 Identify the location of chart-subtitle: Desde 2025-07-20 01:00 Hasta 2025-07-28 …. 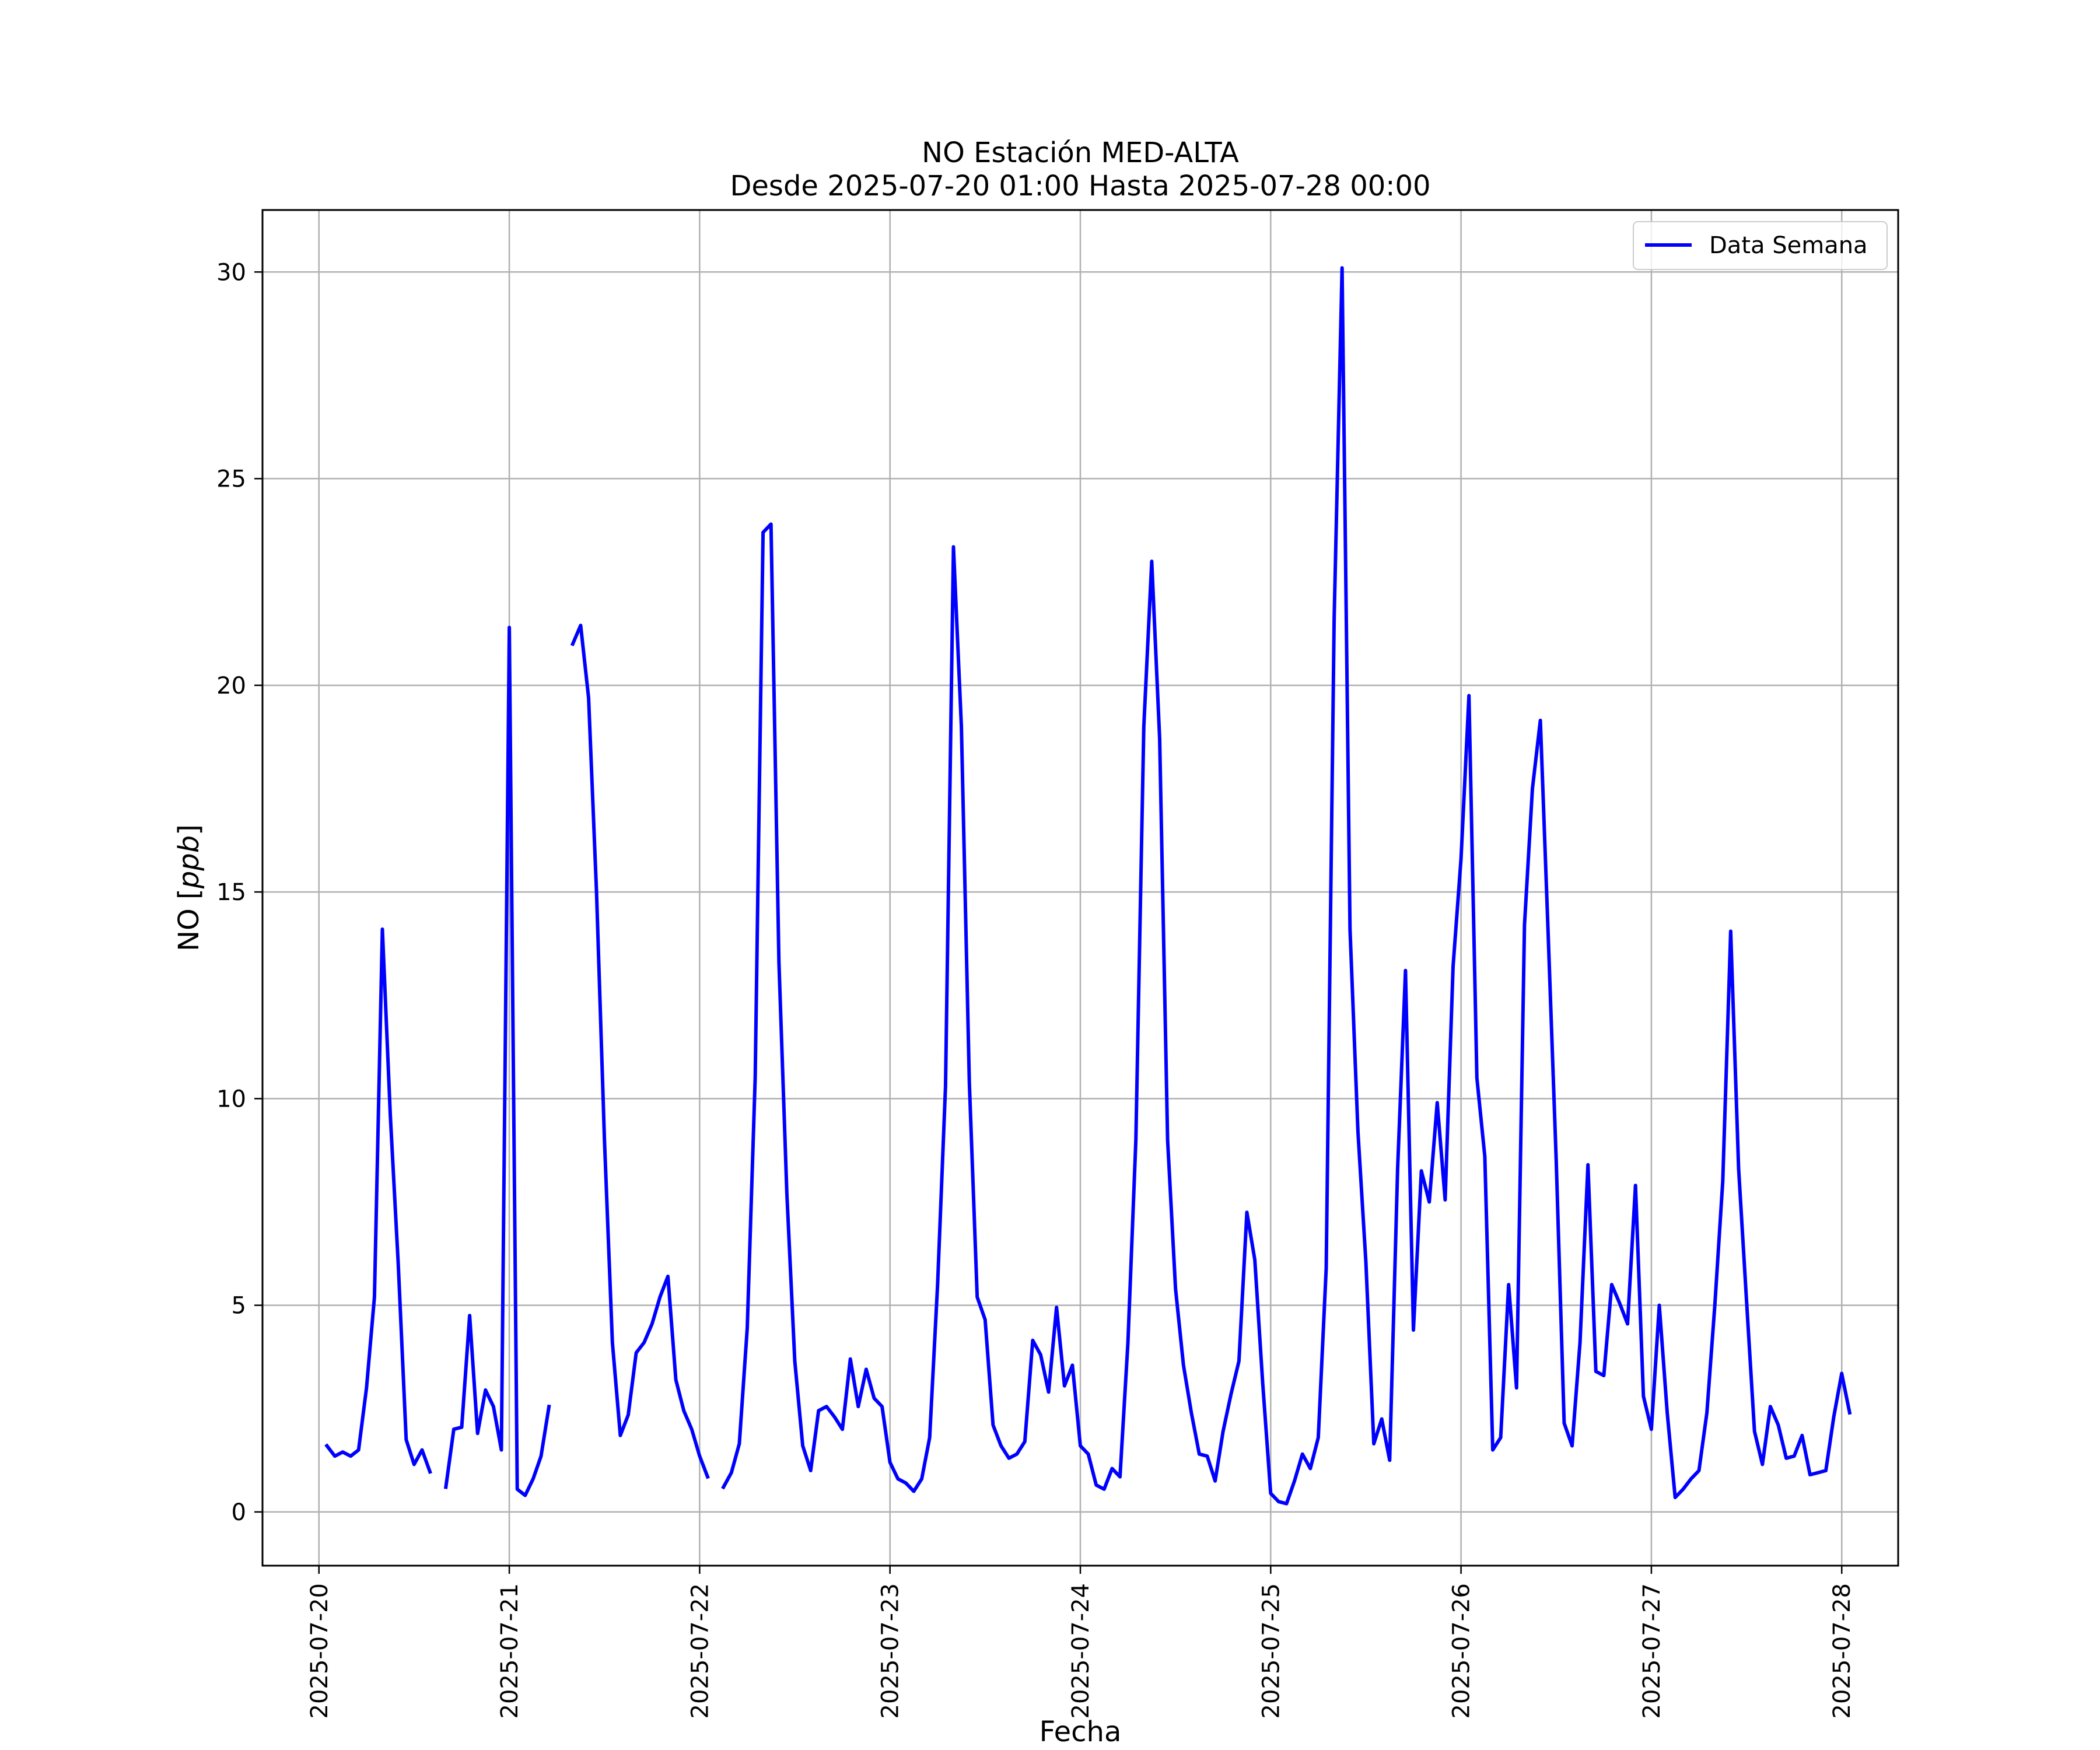
(1080, 186).